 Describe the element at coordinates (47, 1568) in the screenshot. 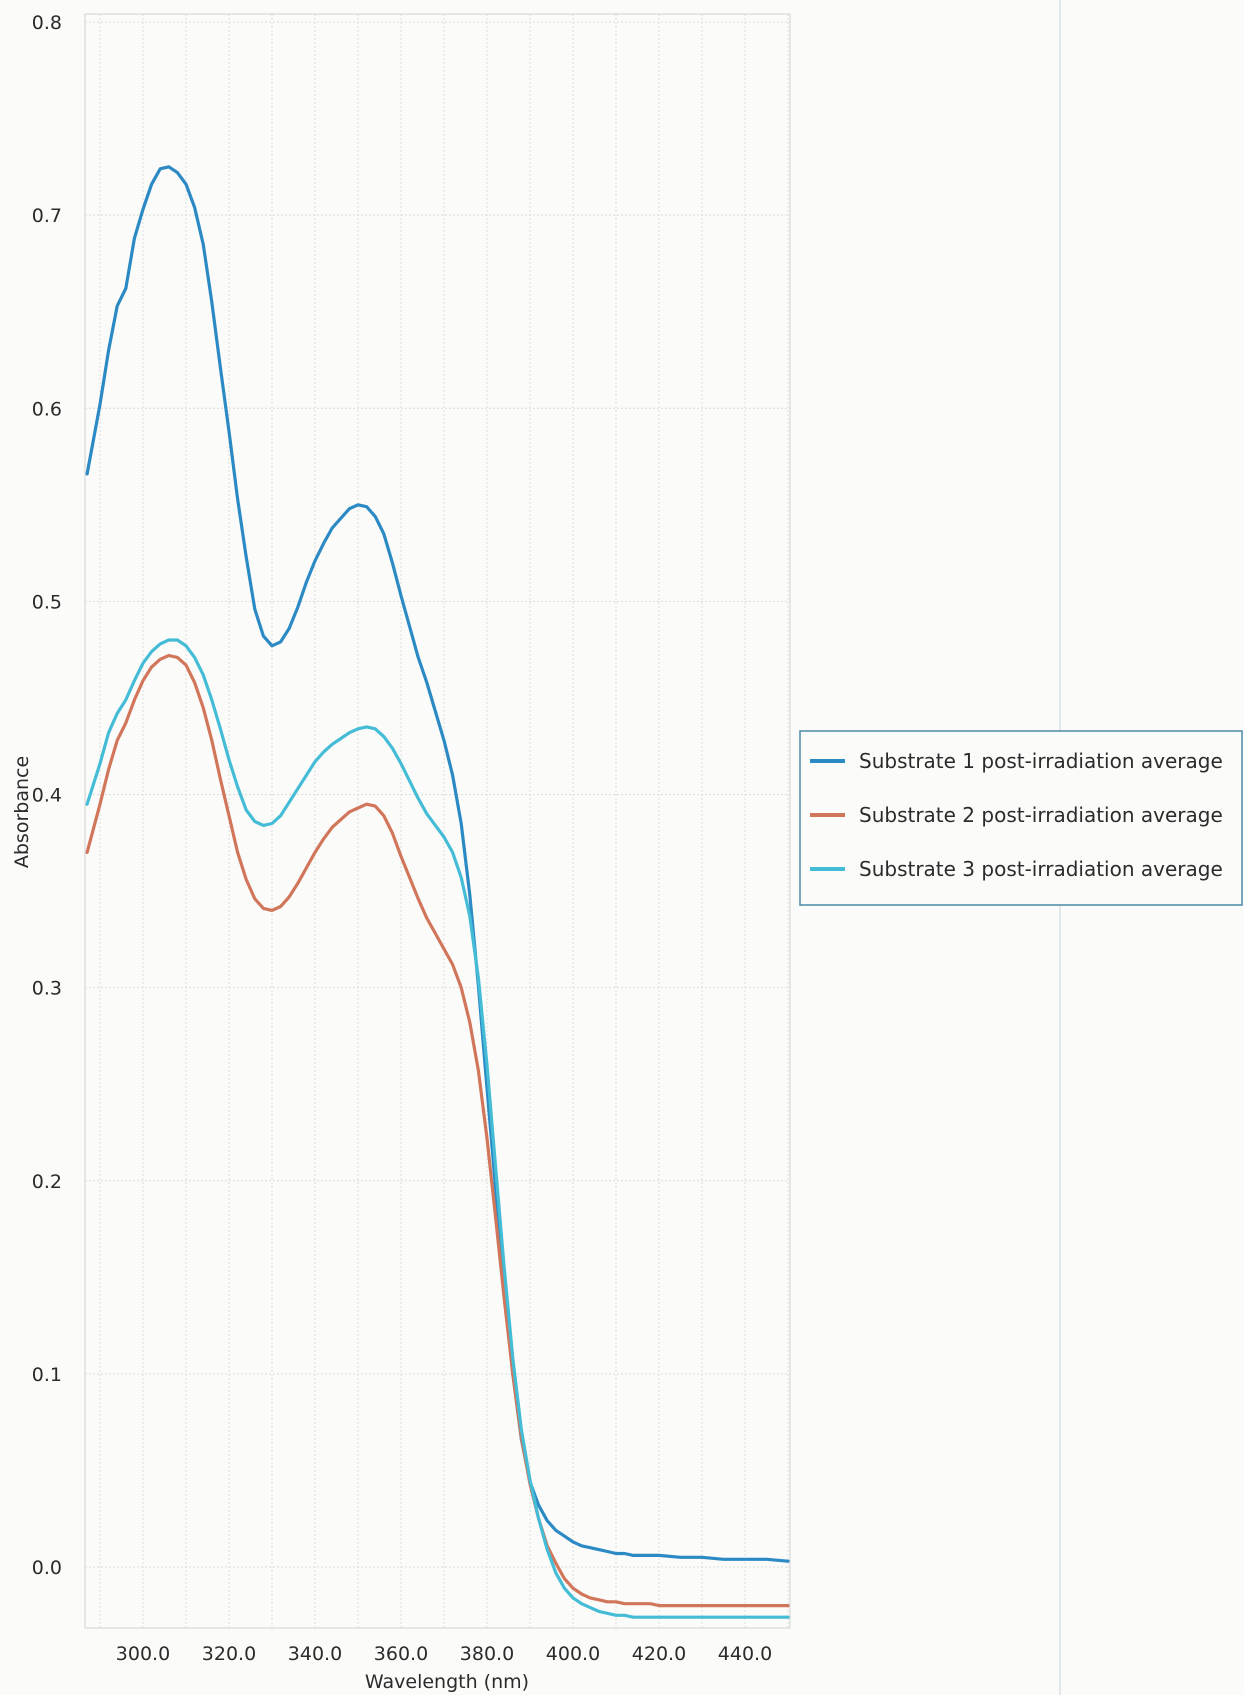

I see `y-tick-label: 0.0` at that location.